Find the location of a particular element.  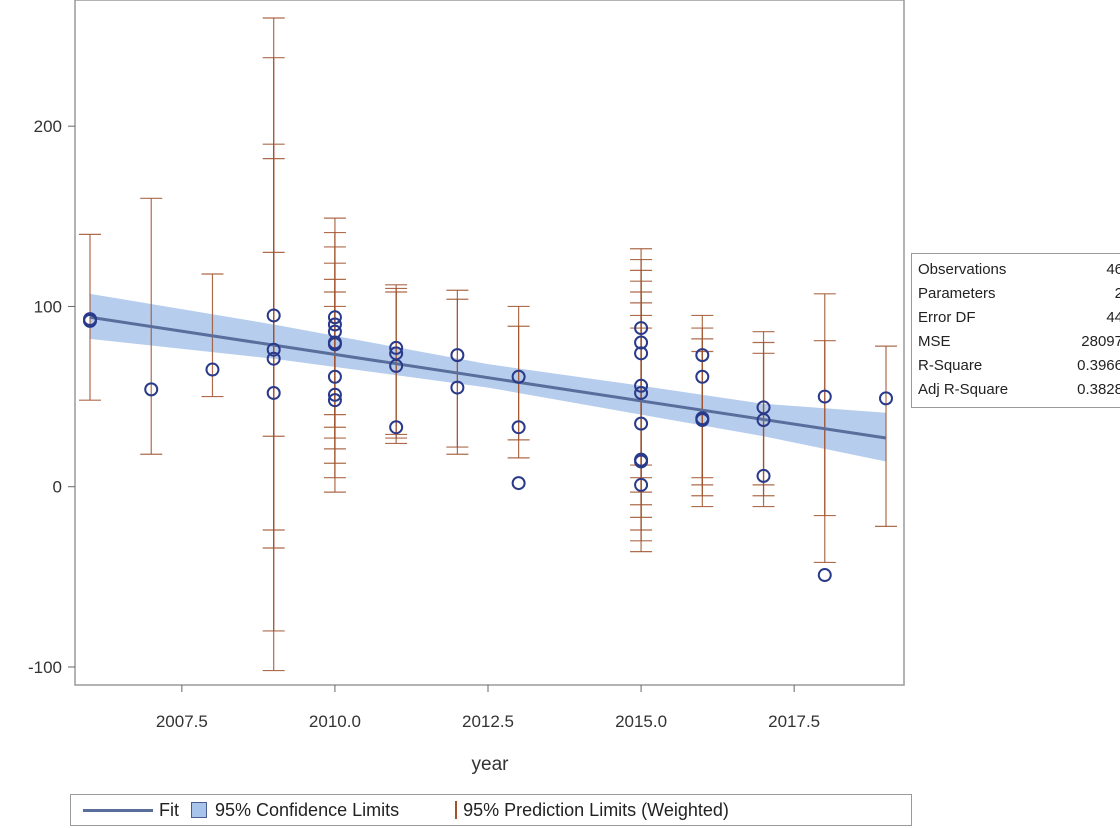

legend-label-confidence: 95% Confidence Limits is located at coordinates (307, 809).